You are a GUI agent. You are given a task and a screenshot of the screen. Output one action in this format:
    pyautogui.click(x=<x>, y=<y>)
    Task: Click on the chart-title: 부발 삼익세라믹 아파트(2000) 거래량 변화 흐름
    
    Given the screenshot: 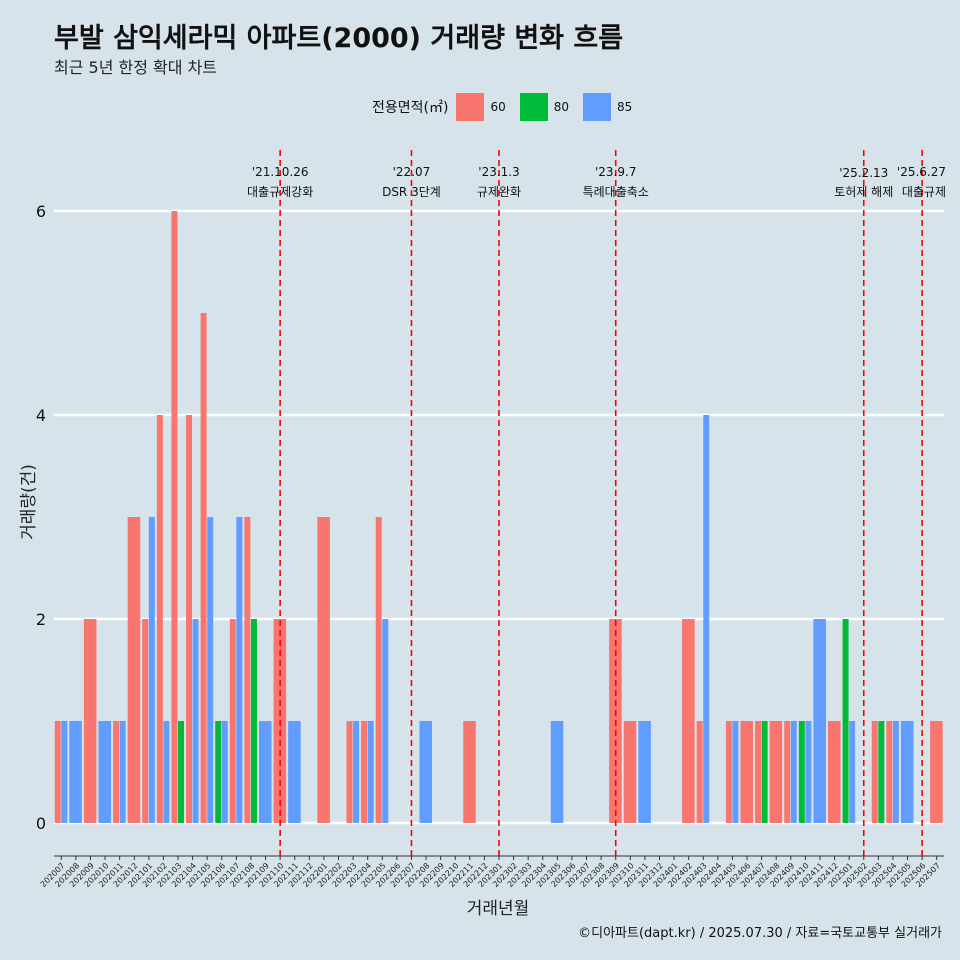 What is the action you would take?
    pyautogui.click(x=339, y=38)
    